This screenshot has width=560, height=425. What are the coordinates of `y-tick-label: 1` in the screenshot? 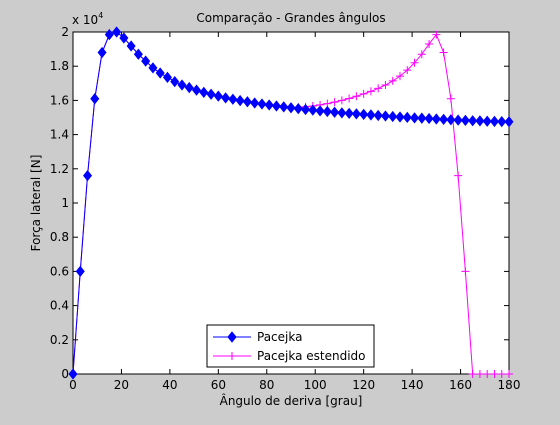 It's located at (65, 203).